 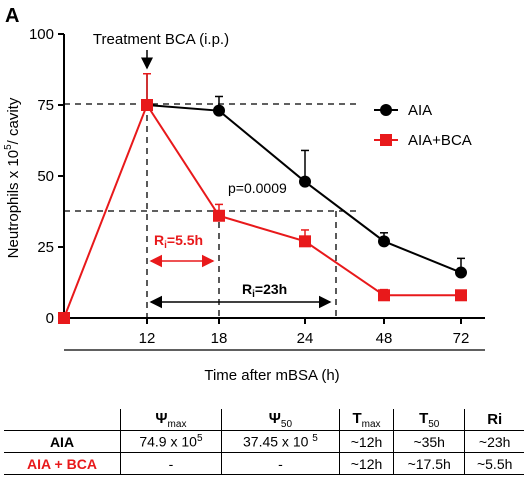 What do you see at coordinates (264, 290) in the screenshot?
I see `ri-black-label: Ri=23h` at bounding box center [264, 290].